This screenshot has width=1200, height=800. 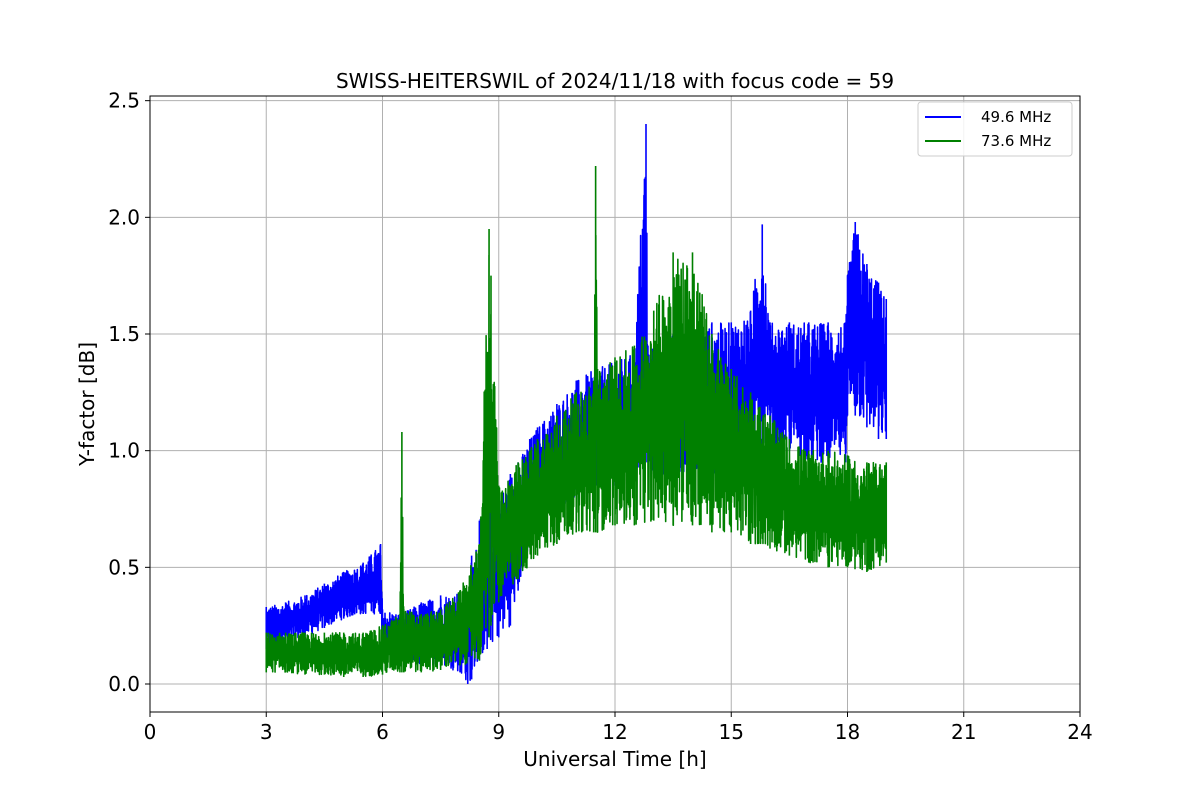 I want to click on x-tick-label: 3, so click(x=266, y=732).